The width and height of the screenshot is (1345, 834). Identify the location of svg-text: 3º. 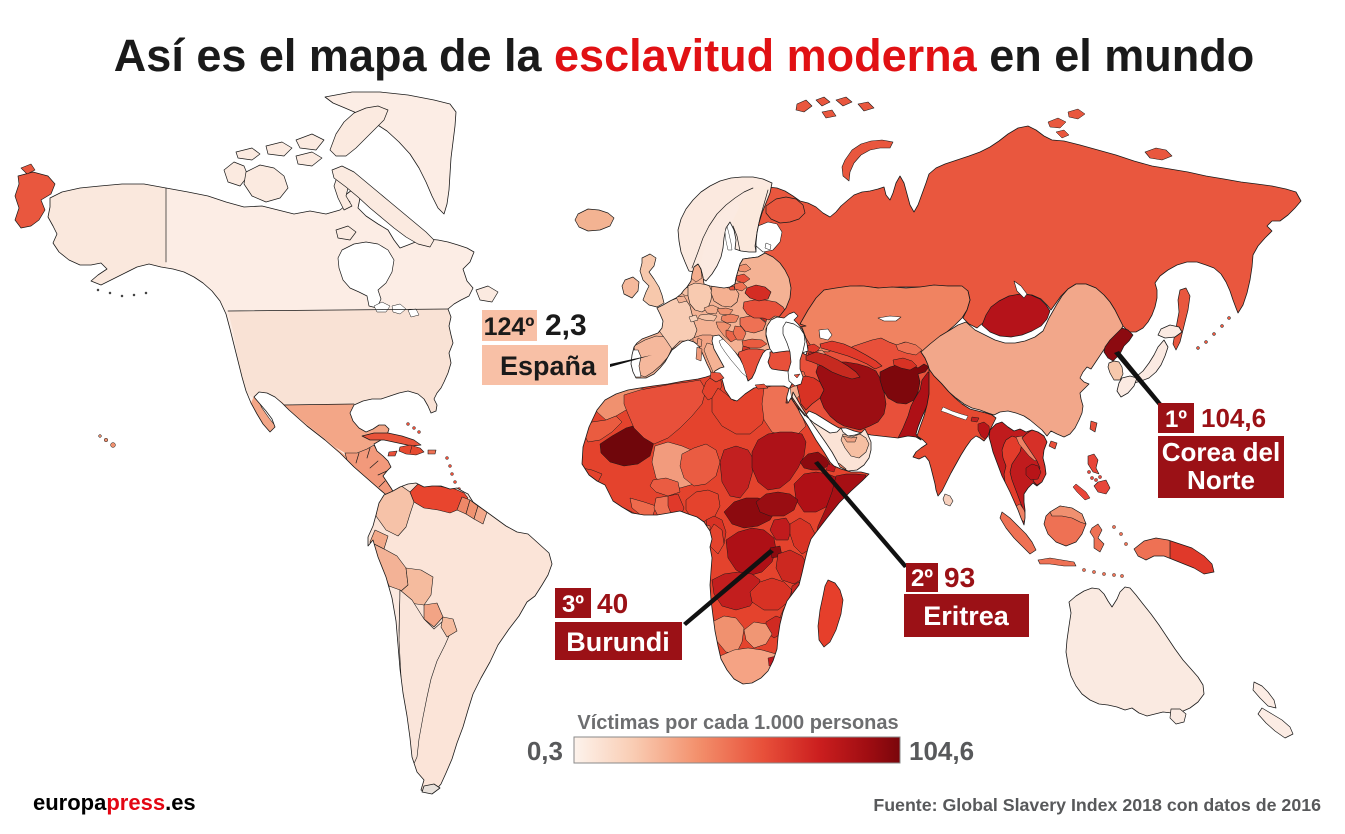
(573, 604).